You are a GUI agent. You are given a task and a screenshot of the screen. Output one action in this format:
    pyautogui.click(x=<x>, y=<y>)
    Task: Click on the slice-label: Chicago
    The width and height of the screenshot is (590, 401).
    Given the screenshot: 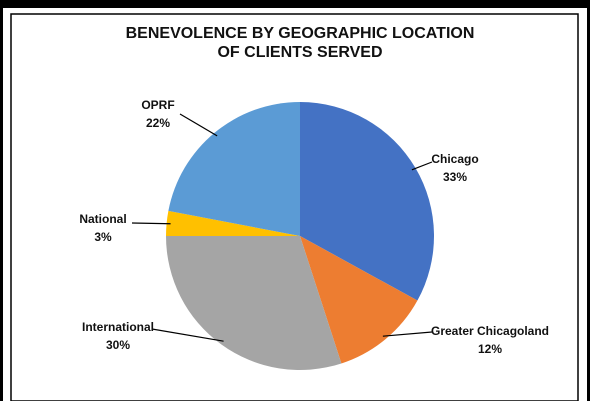 What is the action you would take?
    pyautogui.click(x=454, y=159)
    